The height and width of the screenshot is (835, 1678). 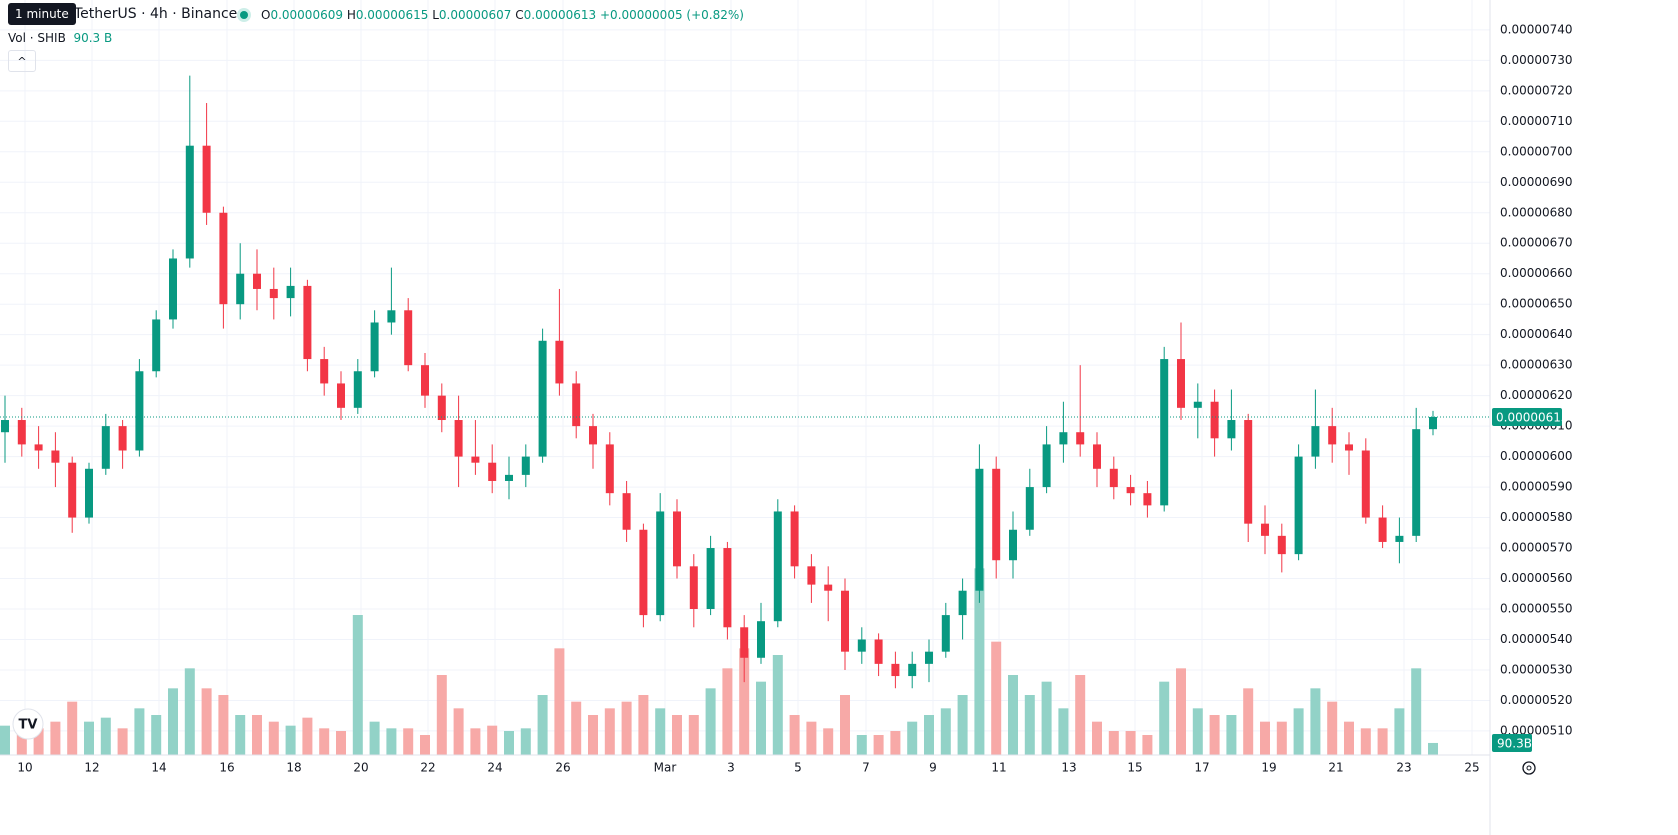 What do you see at coordinates (360, 768) in the screenshot?
I see `x-tick-label: 20` at bounding box center [360, 768].